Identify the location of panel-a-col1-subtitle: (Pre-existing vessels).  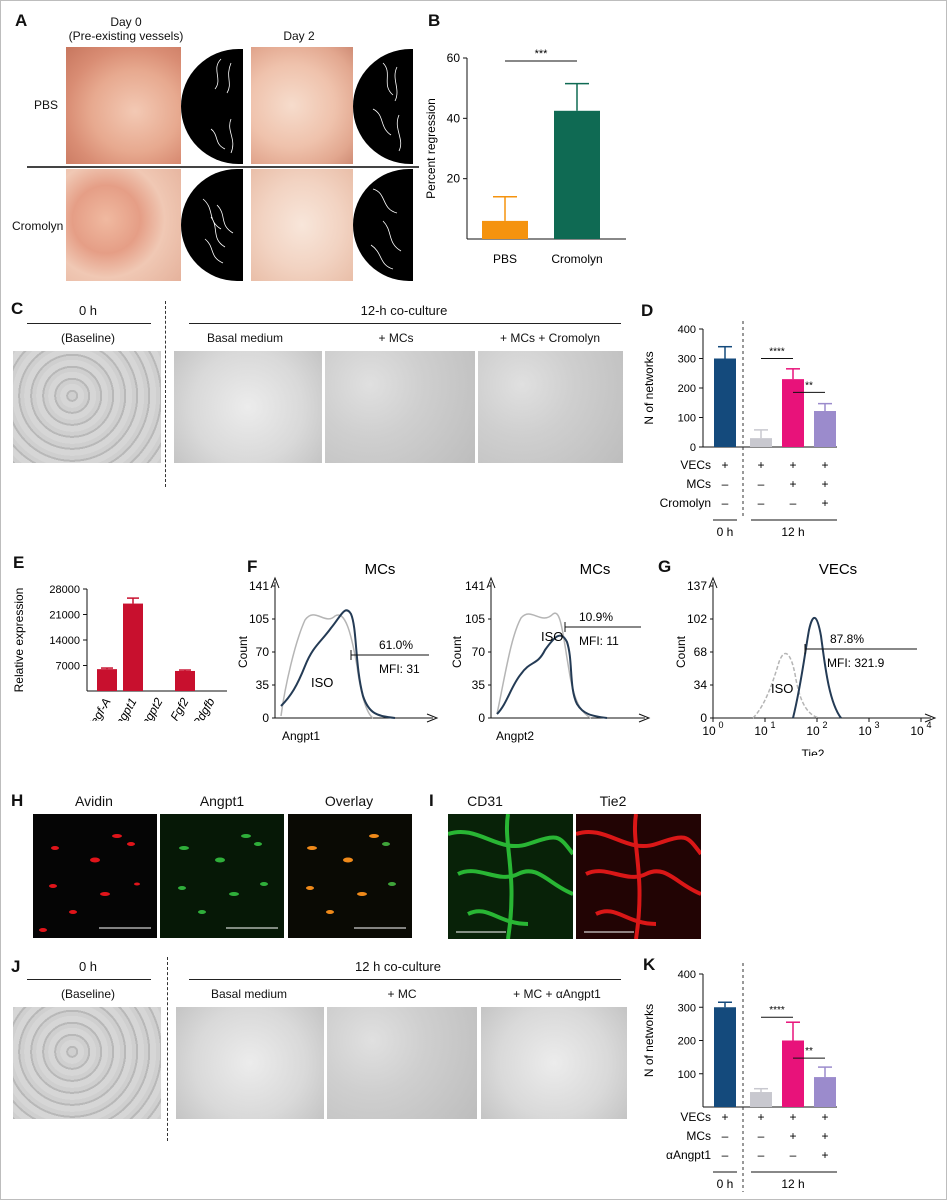
(126, 36).